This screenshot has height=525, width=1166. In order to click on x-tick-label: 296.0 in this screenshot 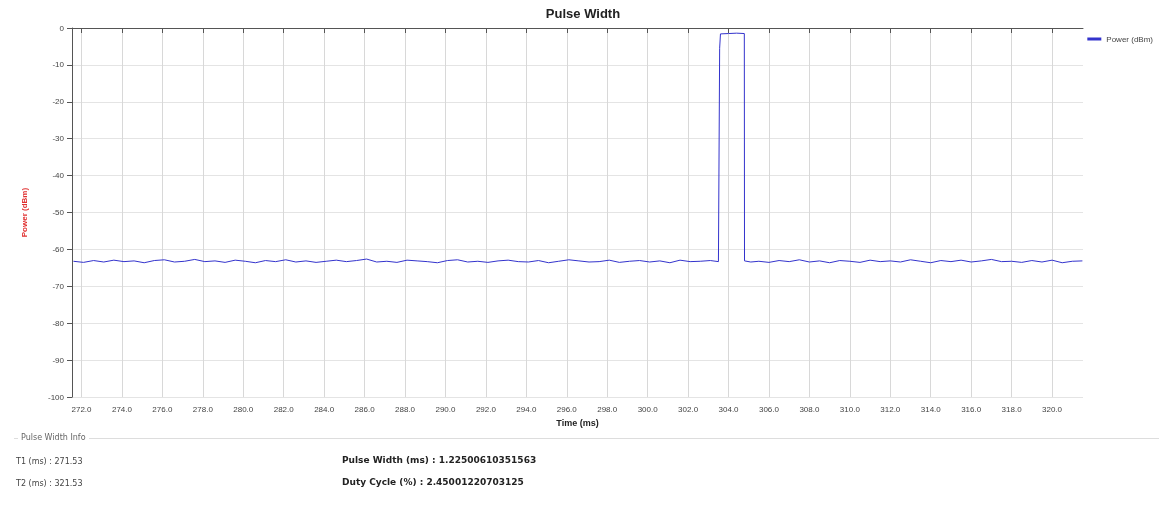, I will do `click(567, 409)`.